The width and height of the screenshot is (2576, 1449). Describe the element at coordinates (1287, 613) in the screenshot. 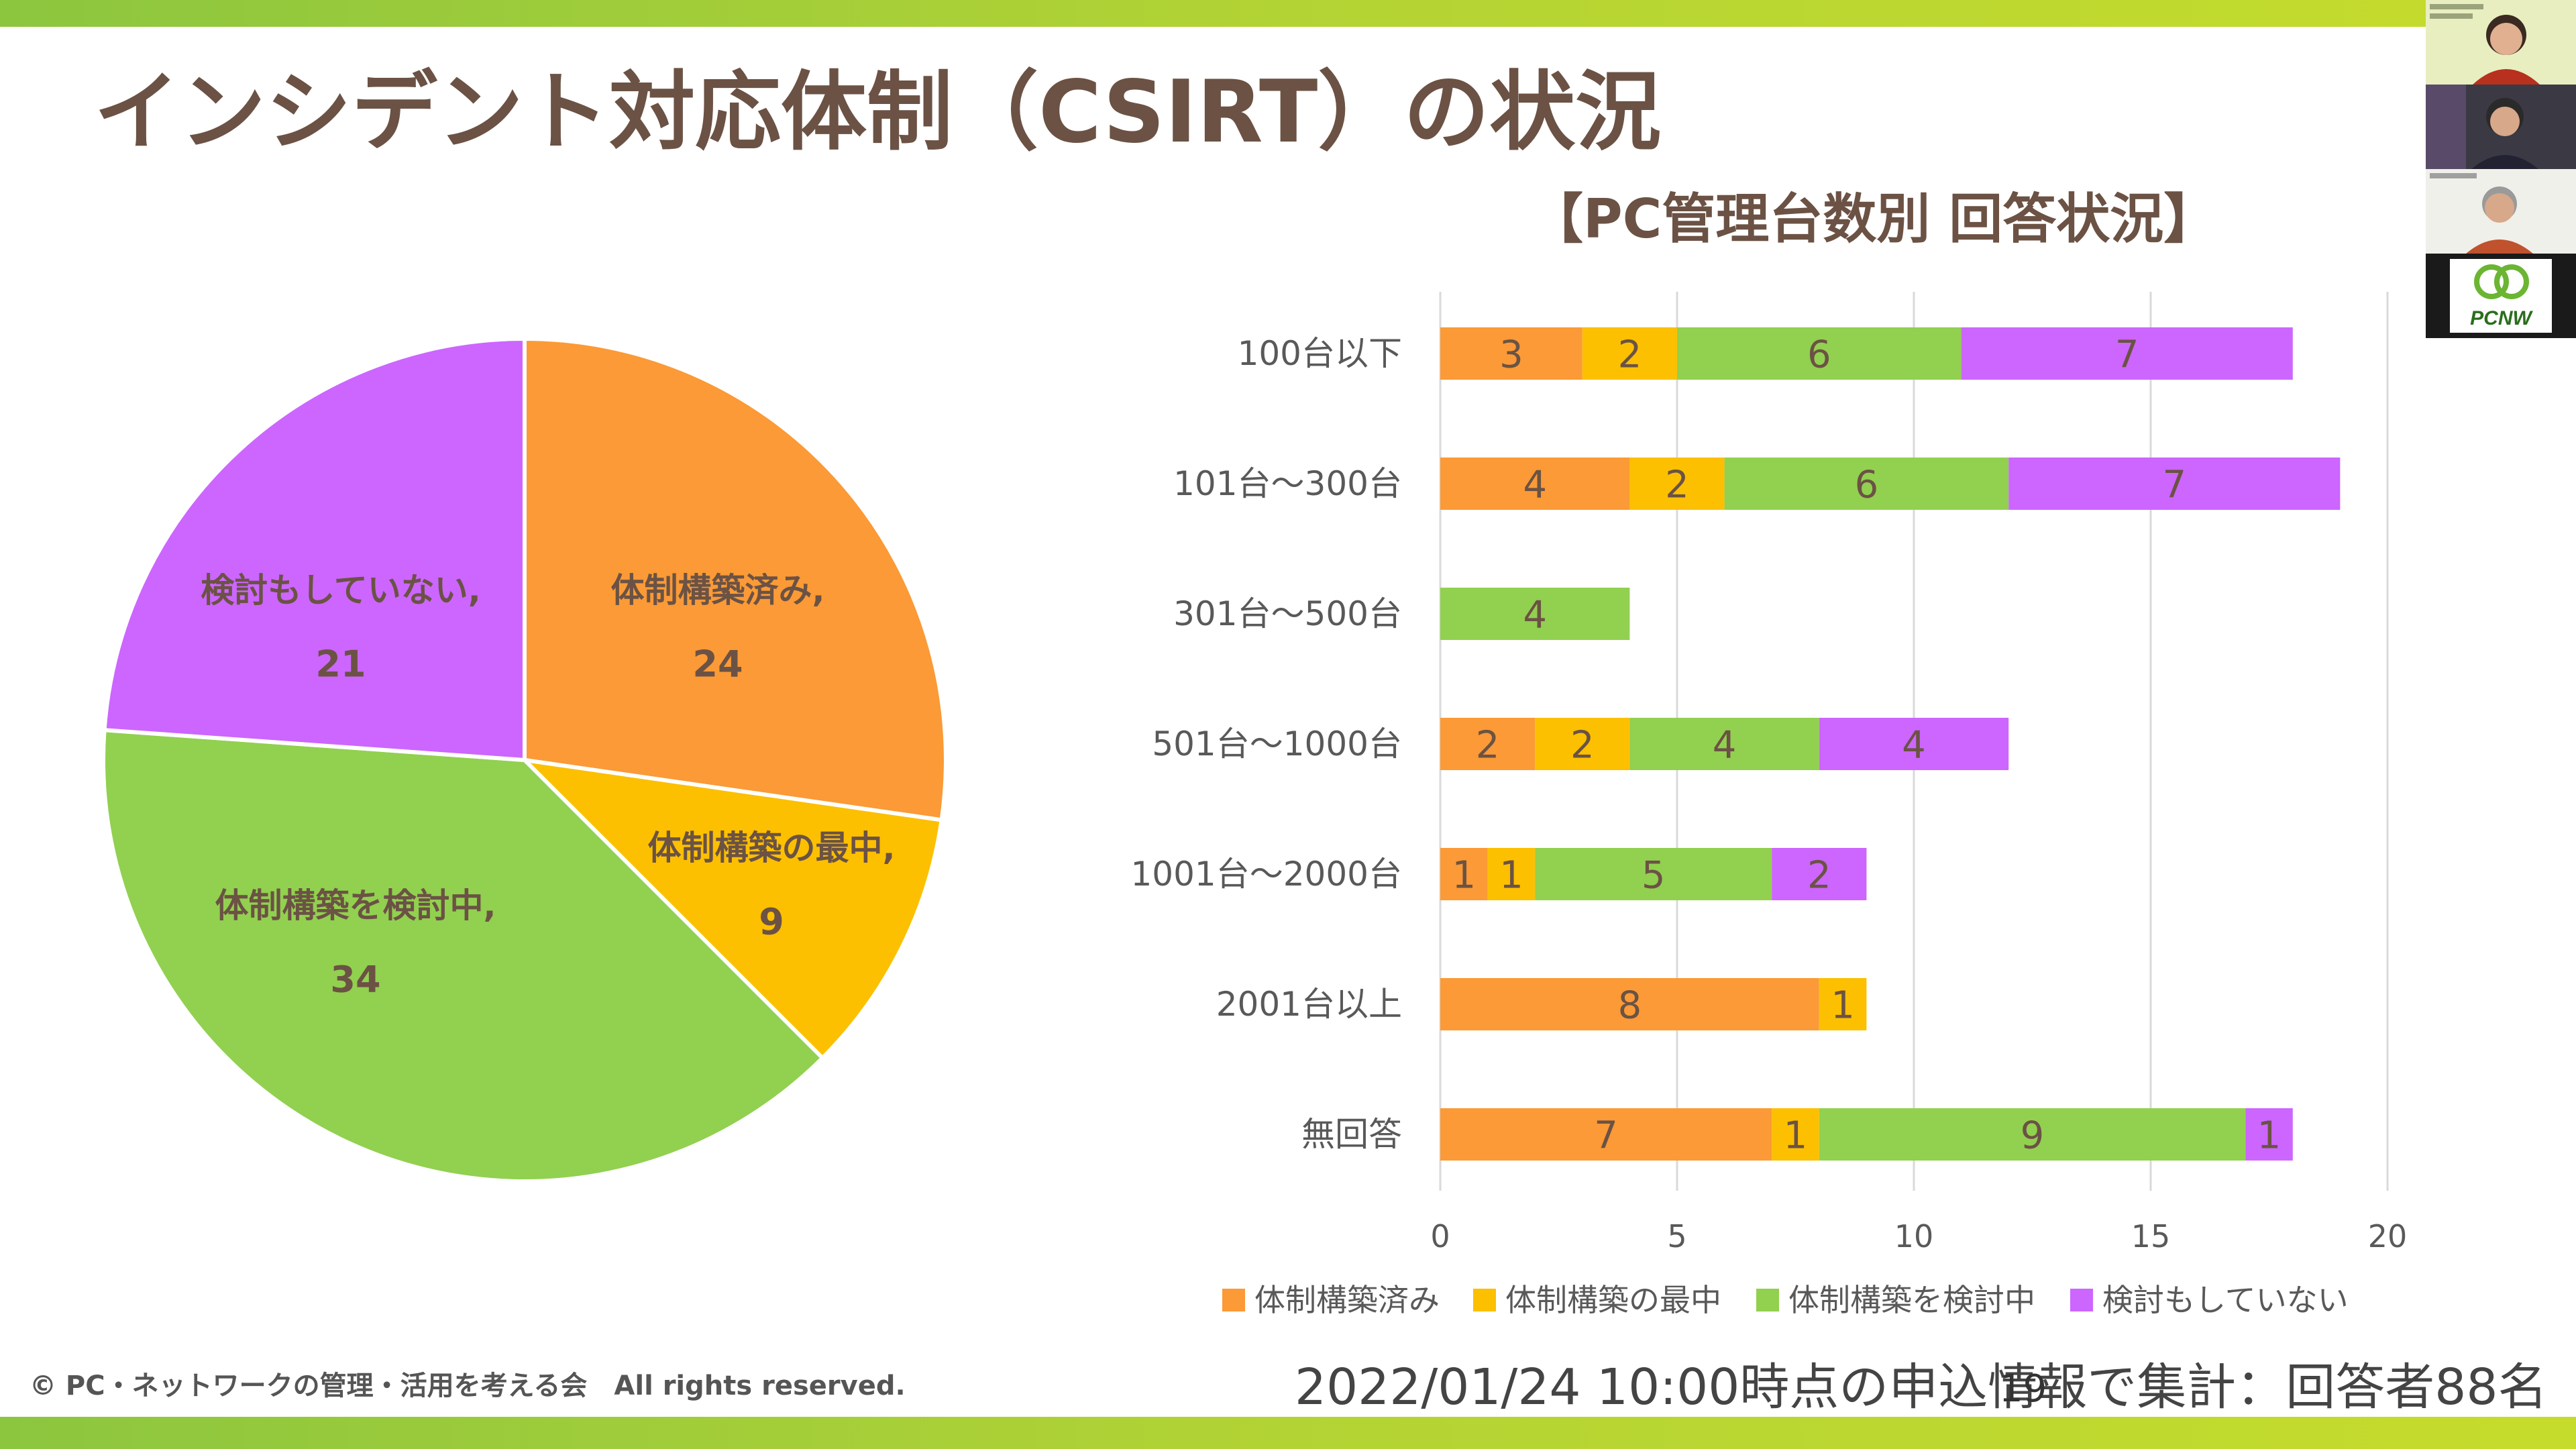

I see `y-category-label: 301台～500台` at that location.